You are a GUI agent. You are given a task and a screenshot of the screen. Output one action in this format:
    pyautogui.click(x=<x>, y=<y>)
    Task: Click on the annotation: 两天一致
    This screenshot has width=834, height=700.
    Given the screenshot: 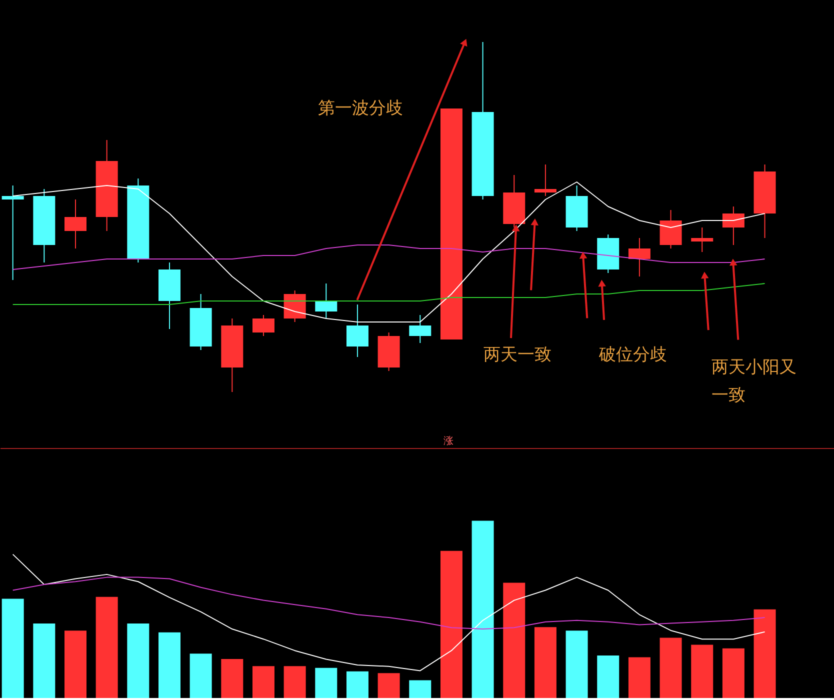 What is the action you would take?
    pyautogui.click(x=517, y=354)
    